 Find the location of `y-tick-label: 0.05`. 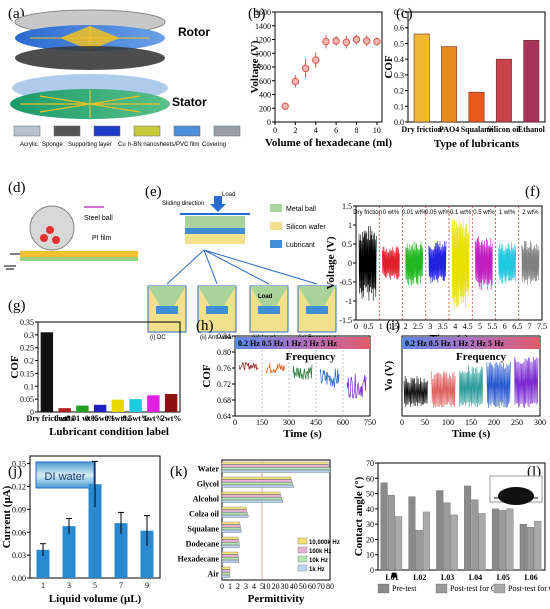

y-tick-label: 0.05 is located at coordinates (27, 399).